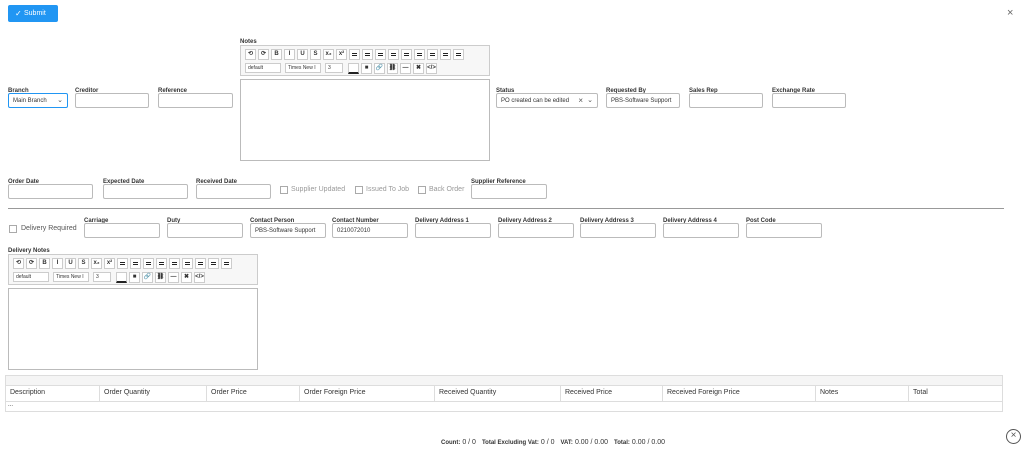 The image size is (1024, 450). What do you see at coordinates (589, 392) in the screenshot?
I see `column-header: Received Price` at bounding box center [589, 392].